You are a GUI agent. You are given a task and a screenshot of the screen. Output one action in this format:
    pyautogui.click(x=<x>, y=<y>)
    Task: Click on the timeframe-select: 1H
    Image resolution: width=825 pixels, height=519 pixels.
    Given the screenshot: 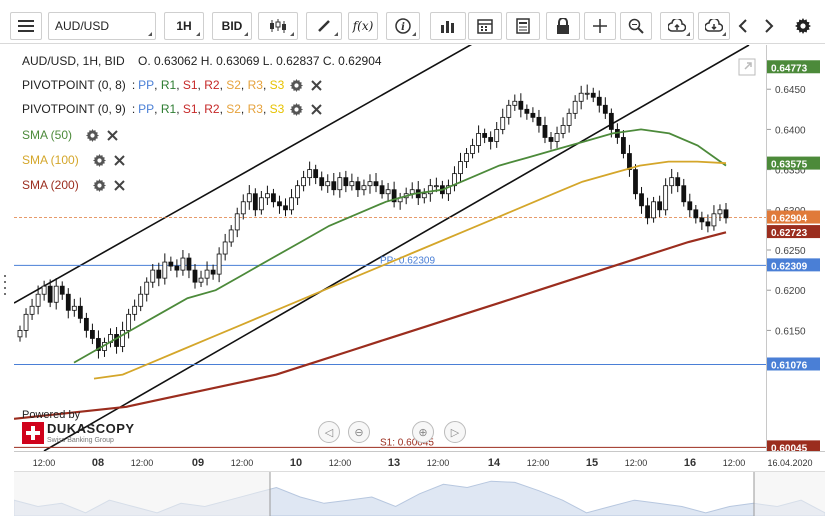 What is the action you would take?
    pyautogui.click(x=184, y=26)
    